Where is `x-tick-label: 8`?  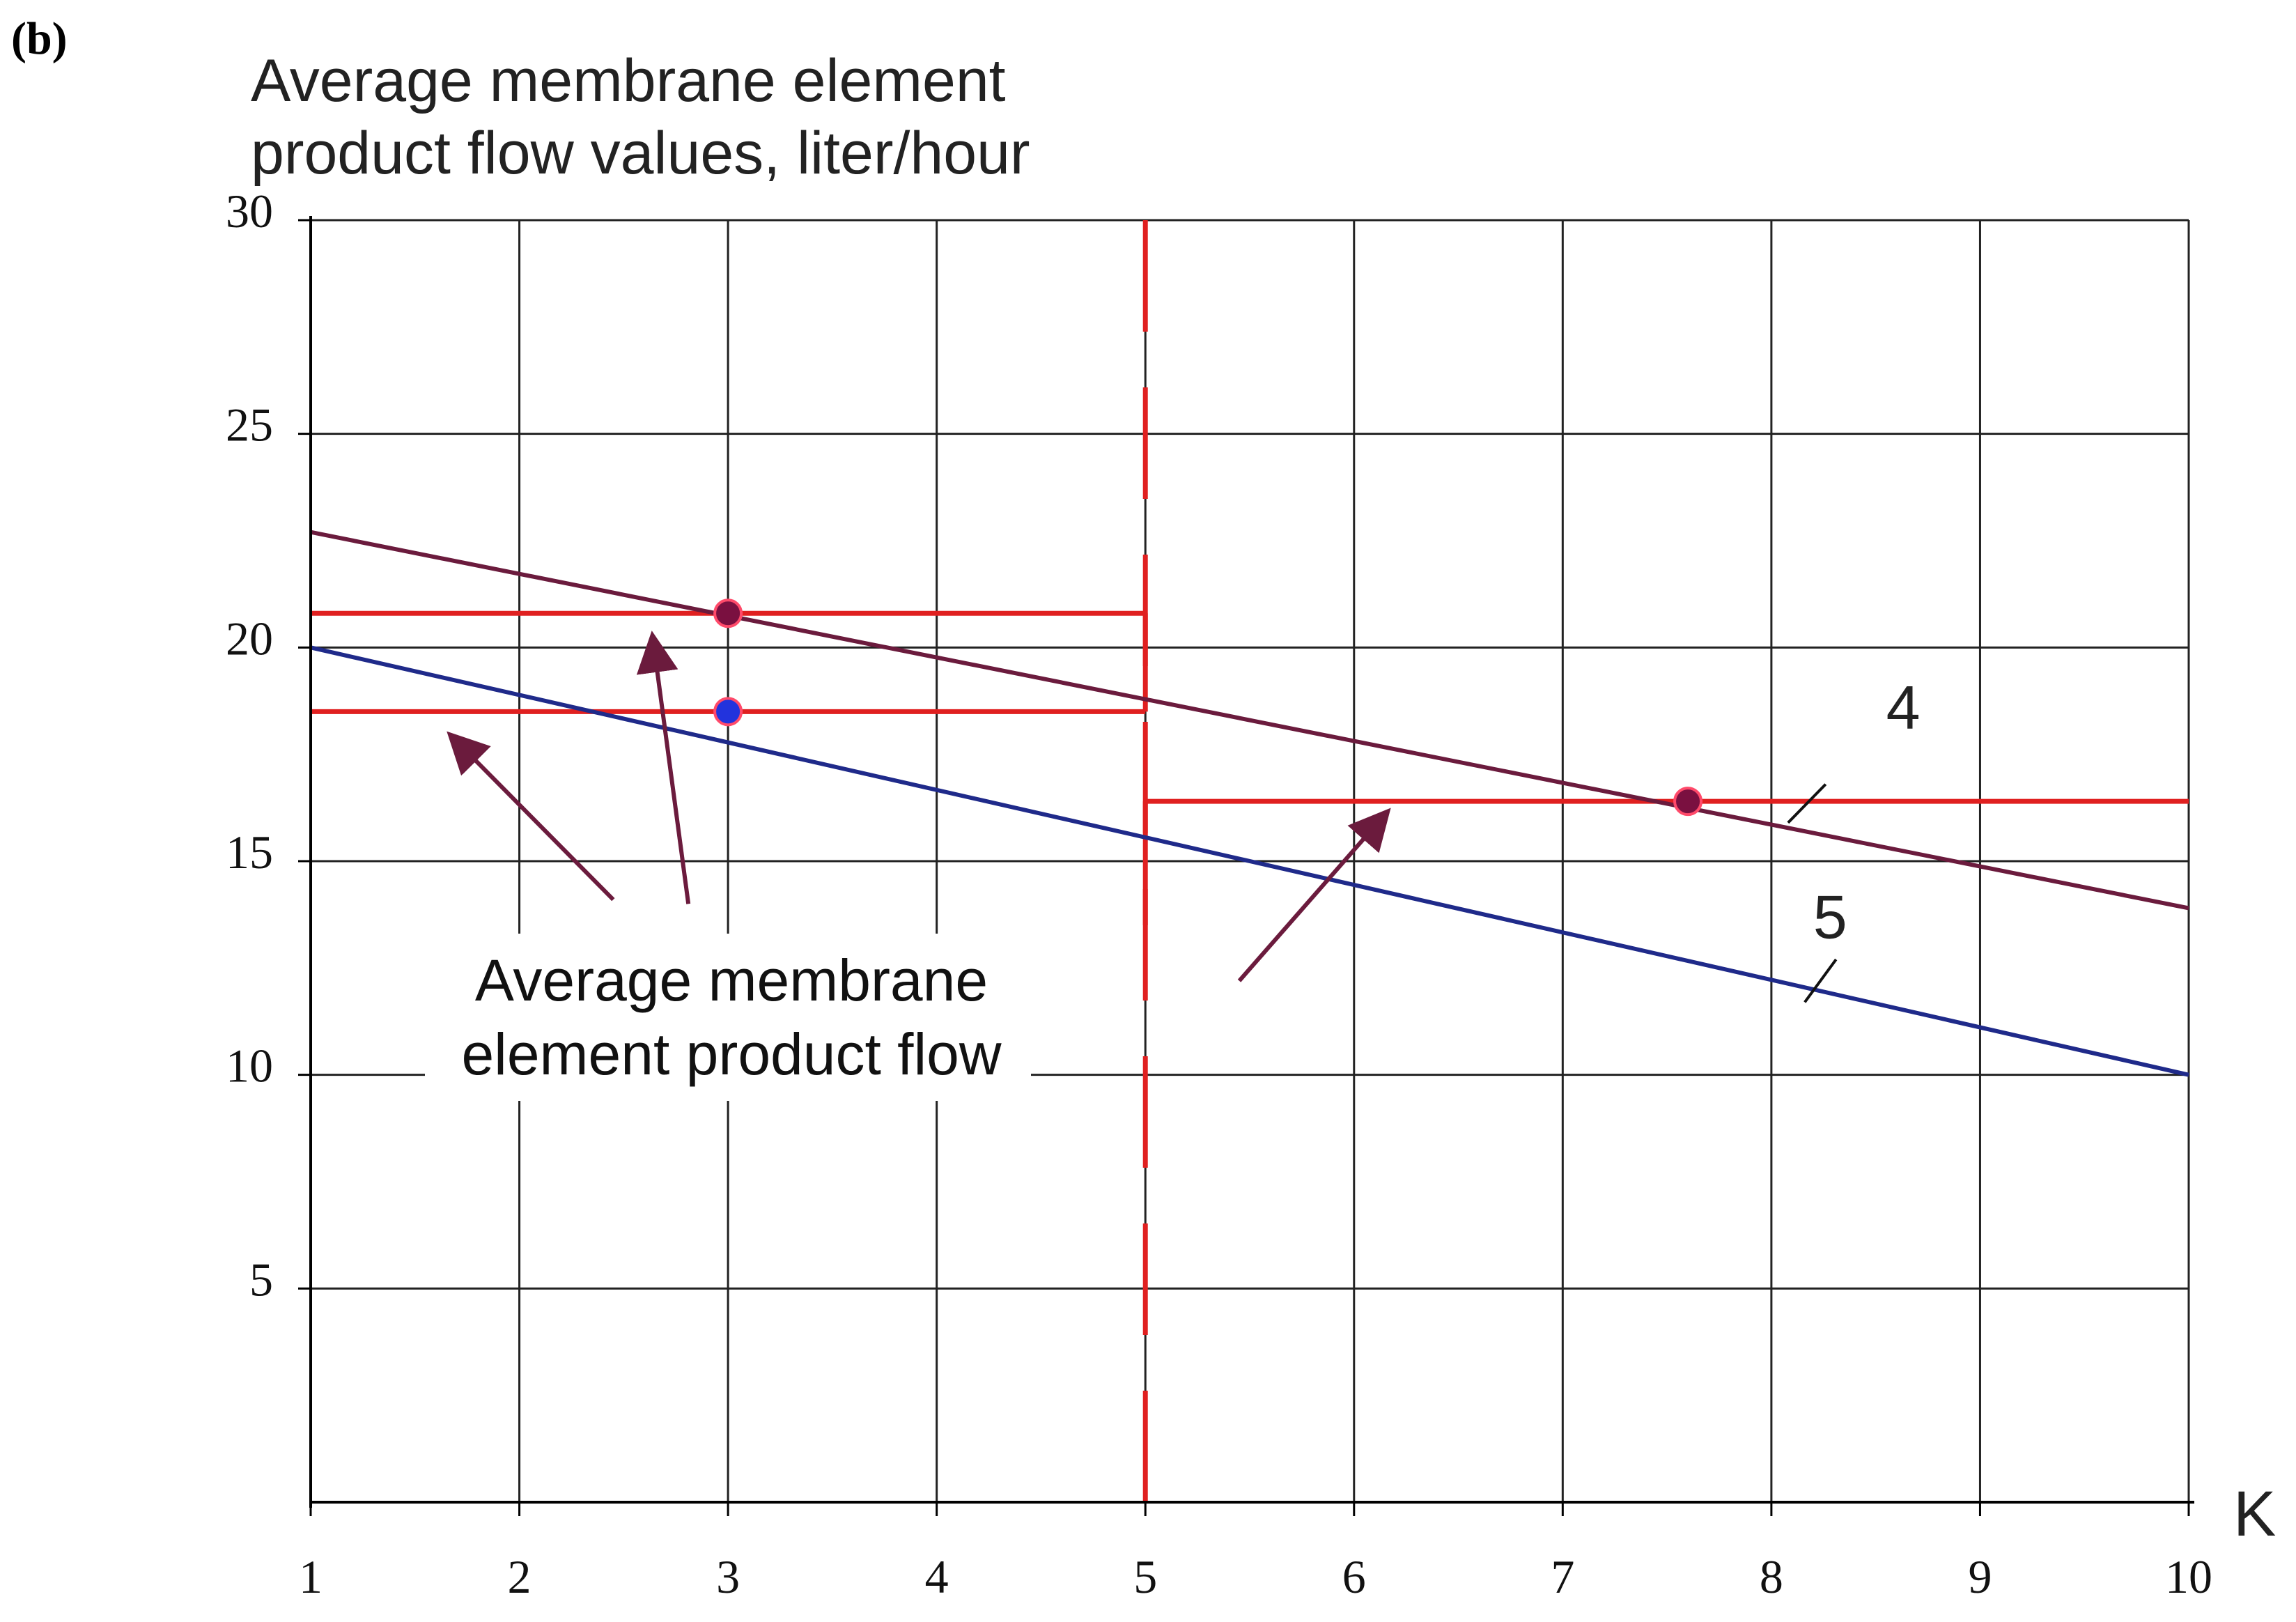 x-tick-label: 8 is located at coordinates (1771, 1576).